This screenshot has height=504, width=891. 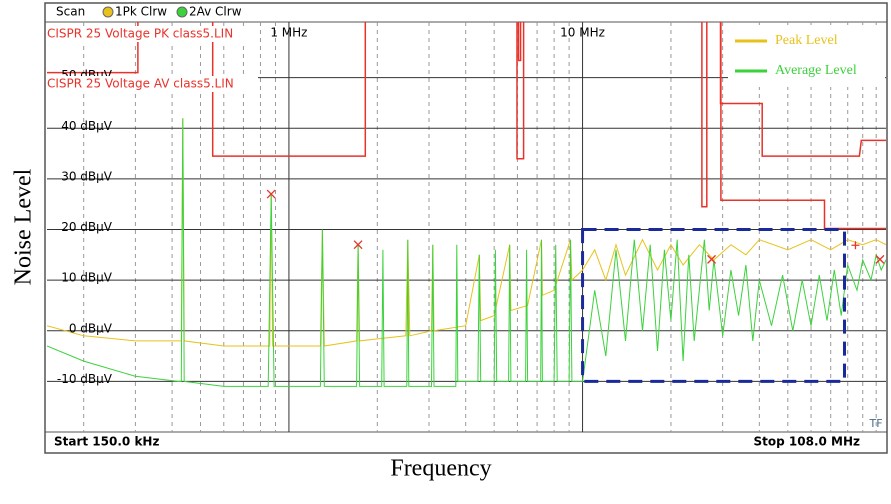 What do you see at coordinates (141, 12) in the screenshot?
I see `header-trace1: 1Pk Clrw` at bounding box center [141, 12].